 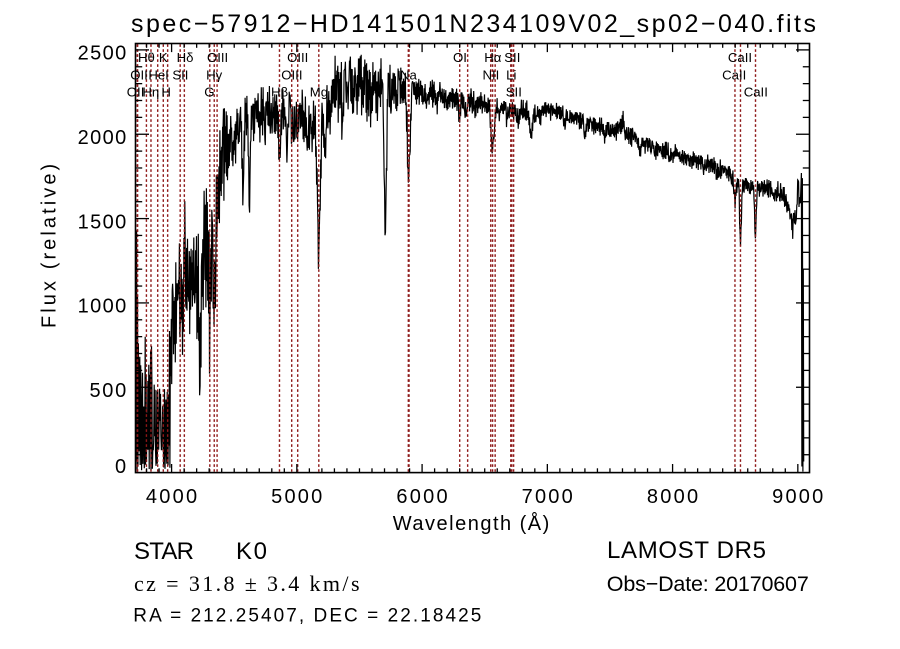 What do you see at coordinates (280, 92) in the screenshot?
I see `svg-text: Hβ` at bounding box center [280, 92].